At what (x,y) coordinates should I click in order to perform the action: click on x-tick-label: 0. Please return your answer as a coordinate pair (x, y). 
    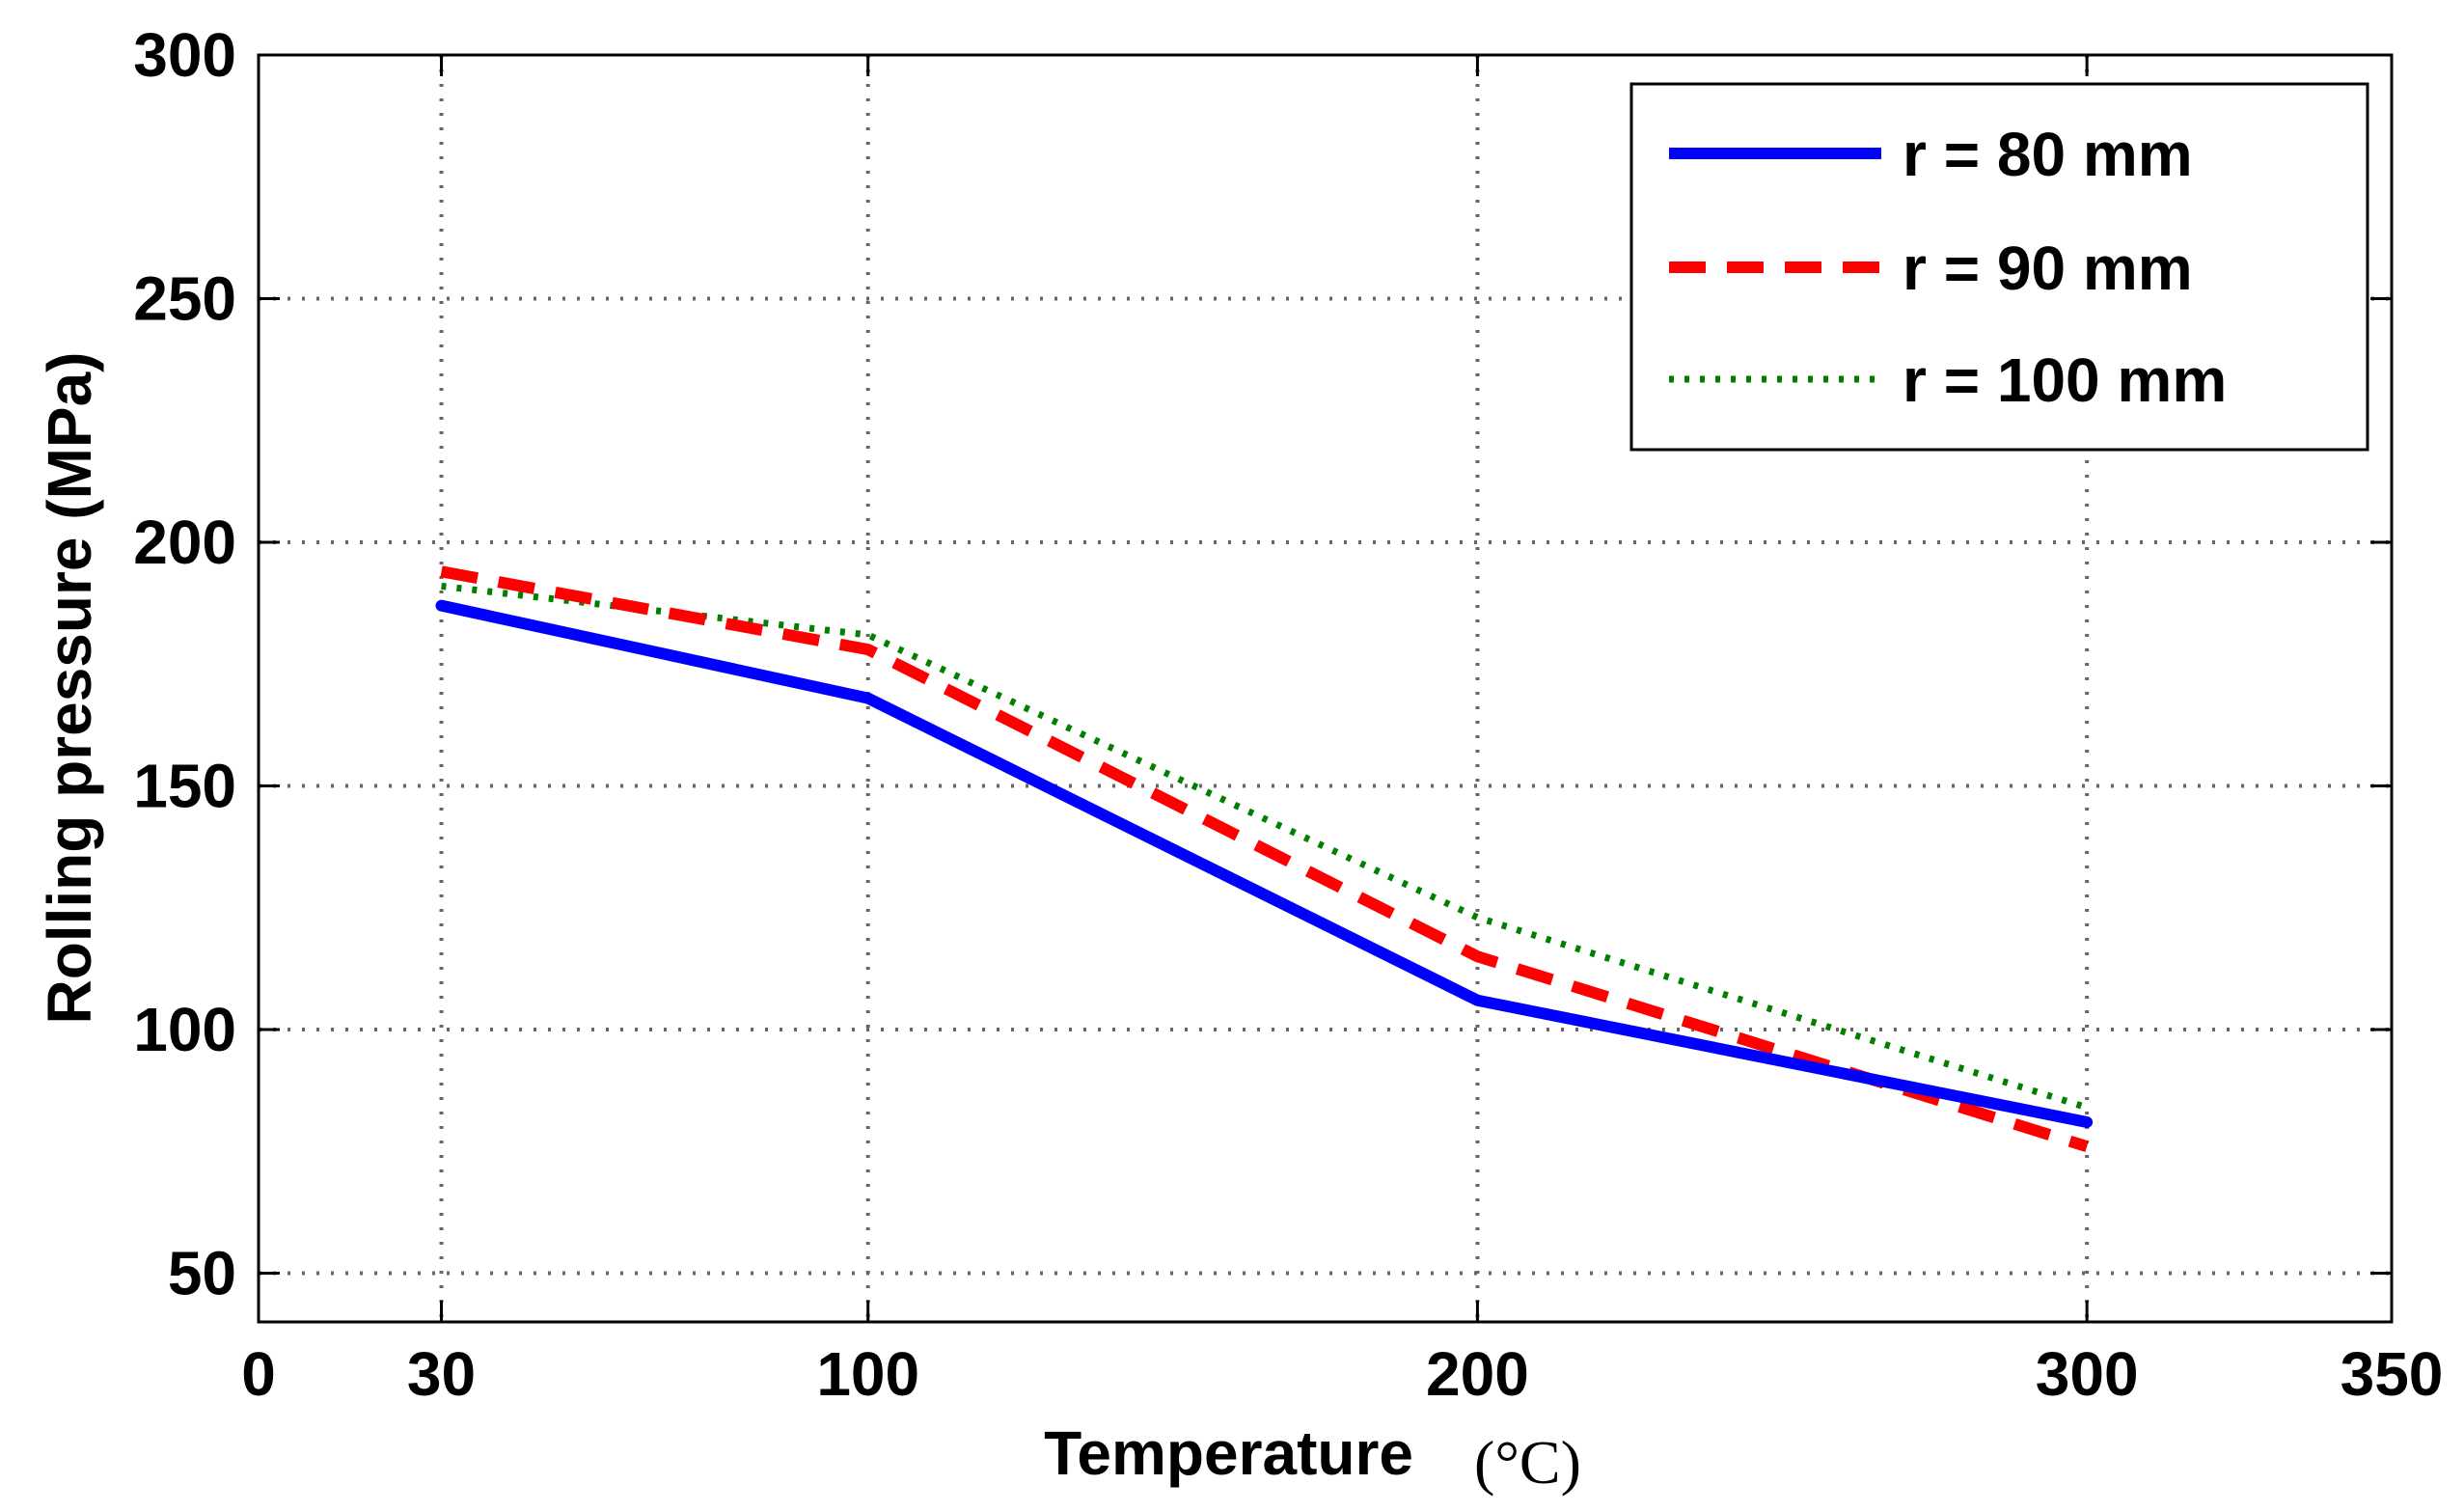
    Looking at the image, I should click on (258, 1374).